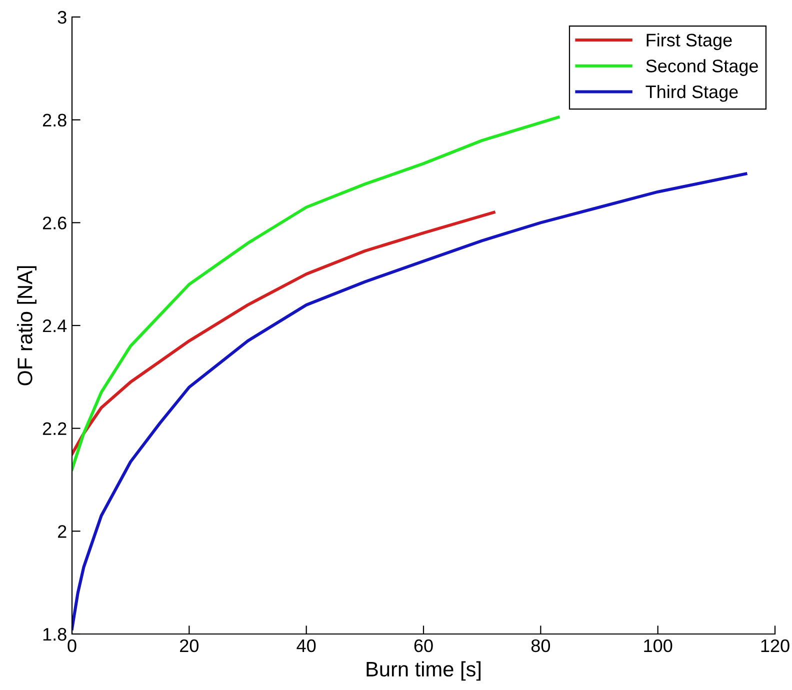 The image size is (792, 690). I want to click on x-tick-label: 0, so click(72, 645).